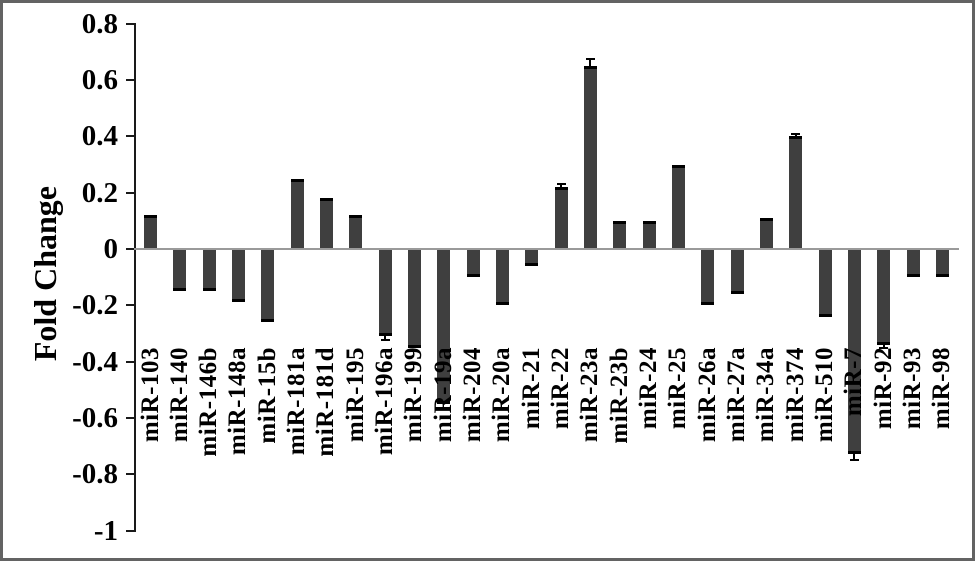 The width and height of the screenshot is (975, 561). What do you see at coordinates (590, 395) in the screenshot?
I see `x-category-label: miR-23a` at bounding box center [590, 395].